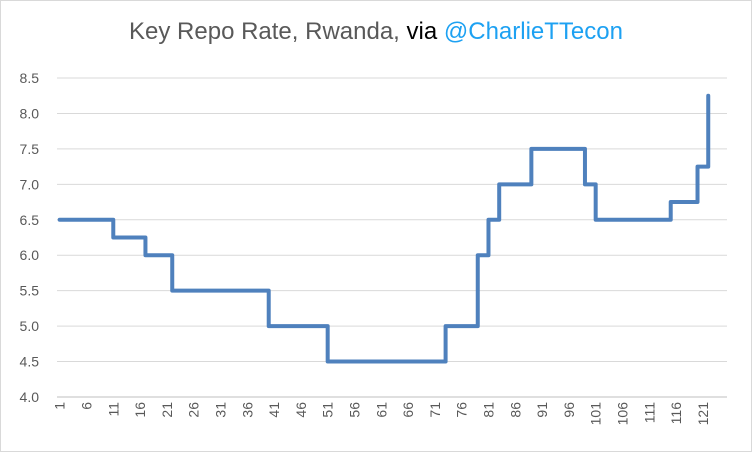 This screenshot has height=452, width=752. Describe the element at coordinates (354, 410) in the screenshot. I see `x-tick-label: 56` at that location.